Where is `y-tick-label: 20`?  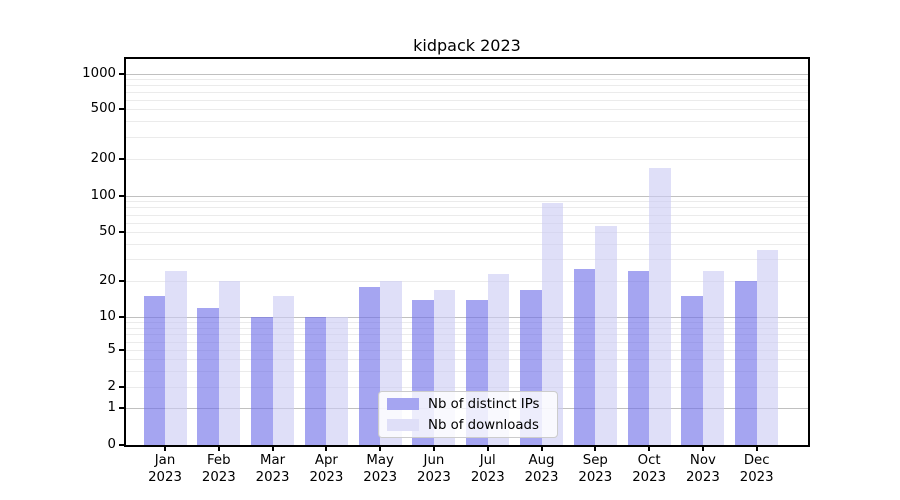 y-tick-label: 20 is located at coordinates (107, 280).